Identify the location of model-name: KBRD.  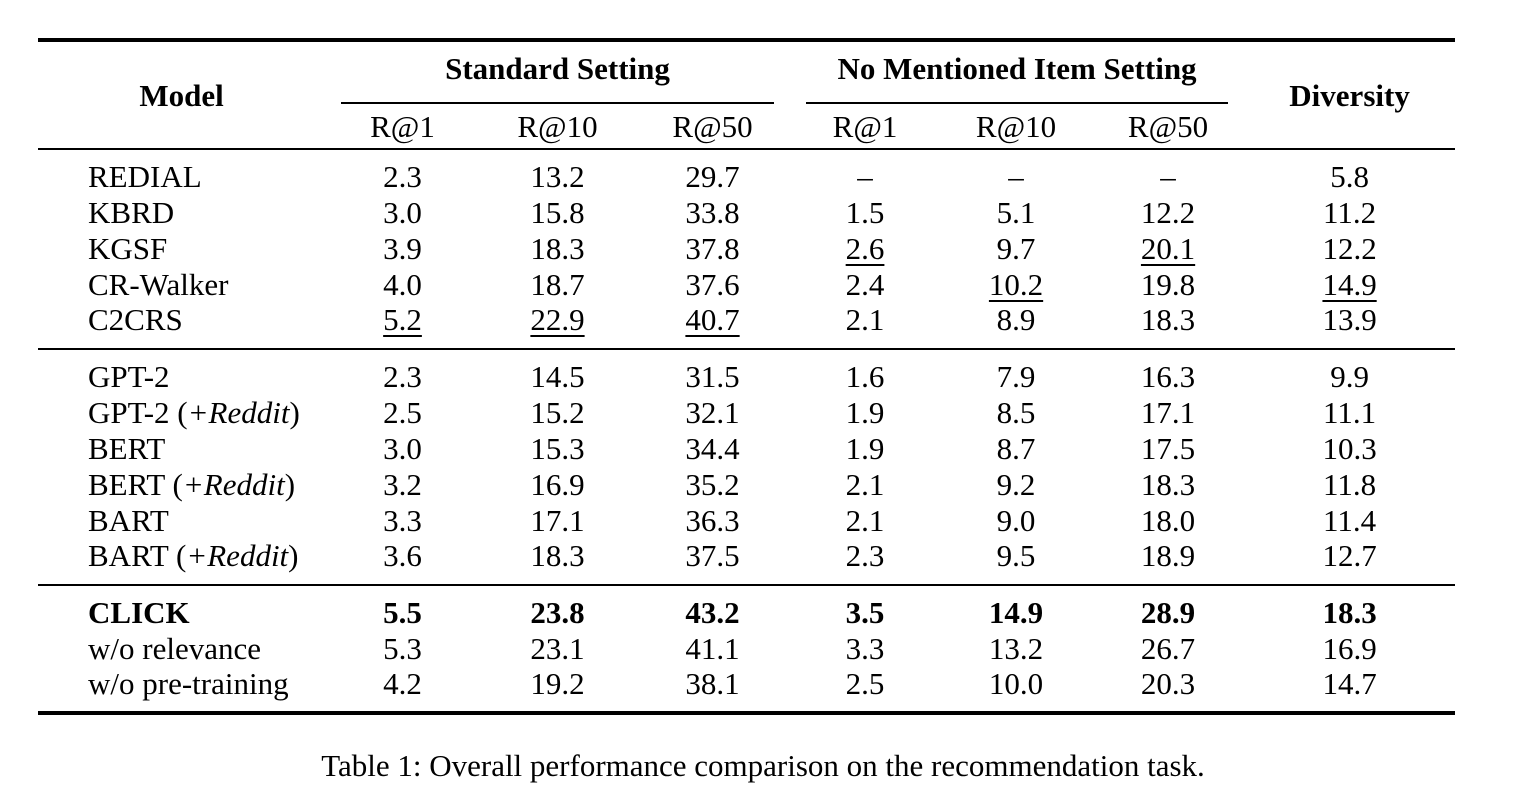
(131, 212).